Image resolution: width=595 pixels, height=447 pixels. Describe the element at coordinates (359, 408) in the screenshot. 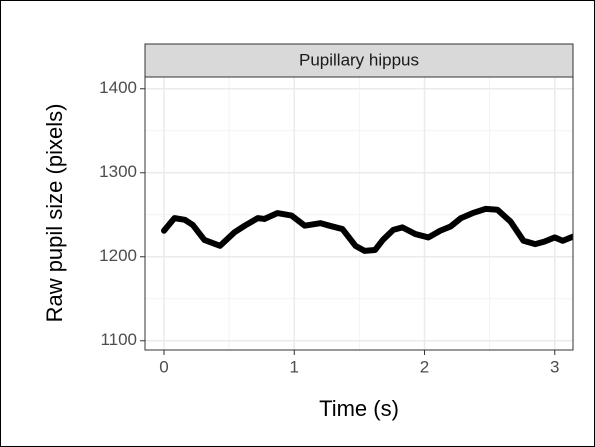

I see `x-axis-title: Time (s)` at that location.